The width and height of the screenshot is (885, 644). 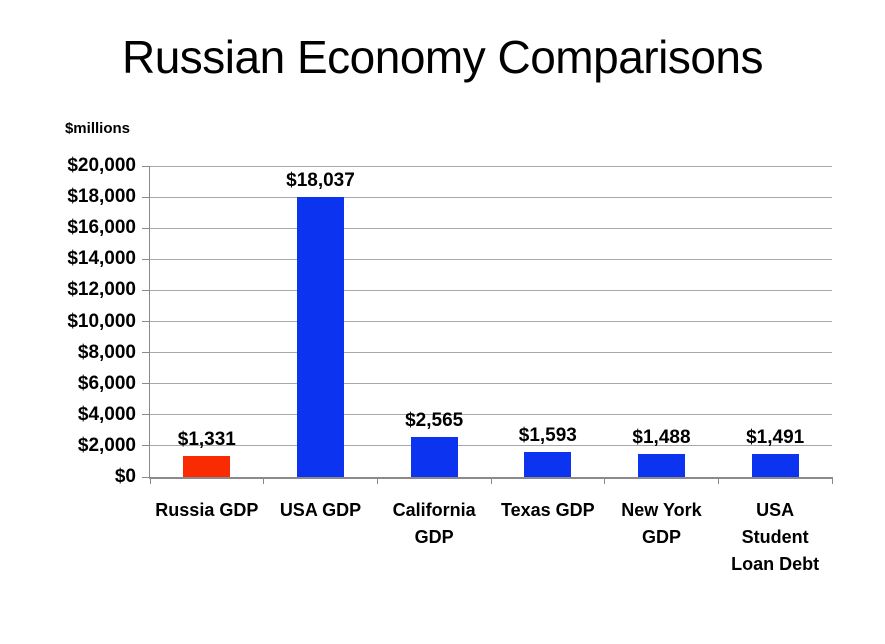 What do you see at coordinates (106, 445) in the screenshot?
I see `y-axis-label: $2,000` at bounding box center [106, 445].